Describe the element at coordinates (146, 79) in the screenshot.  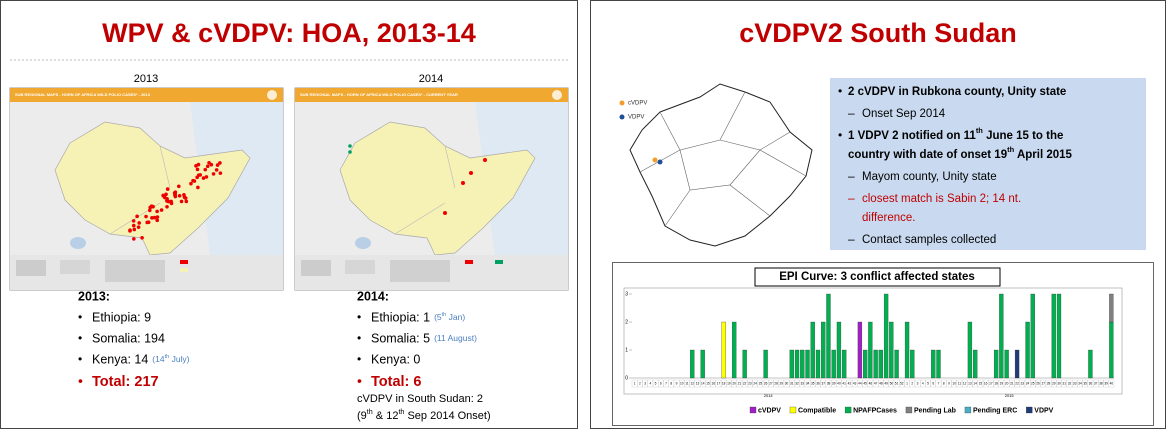
I see `map-year: 2013` at that location.